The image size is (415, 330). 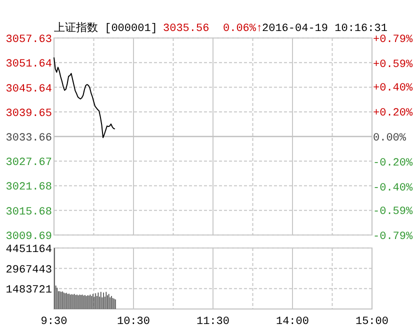 What do you see at coordinates (393, 64) in the screenshot?
I see `y2-tick-label: +0.59%` at bounding box center [393, 64].